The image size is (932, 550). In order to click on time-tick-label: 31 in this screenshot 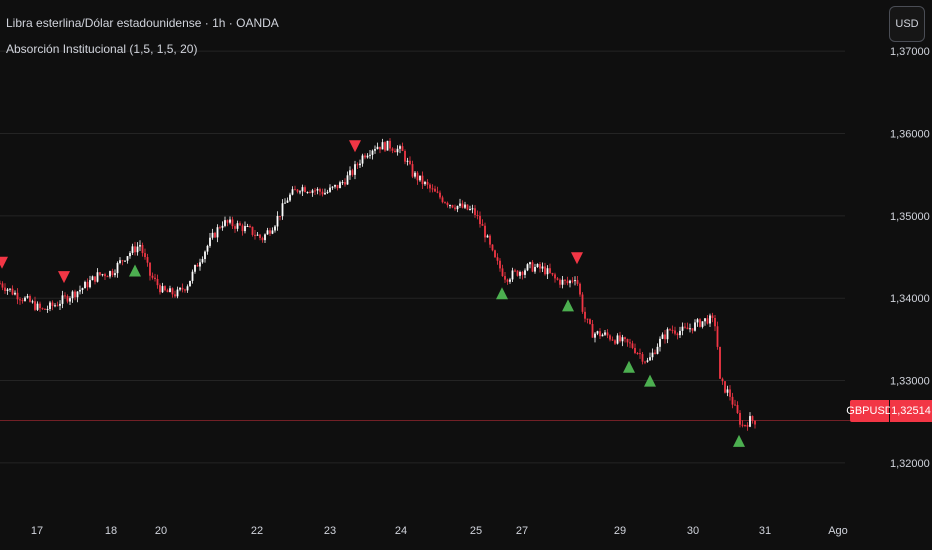, I will do `click(765, 531)`.